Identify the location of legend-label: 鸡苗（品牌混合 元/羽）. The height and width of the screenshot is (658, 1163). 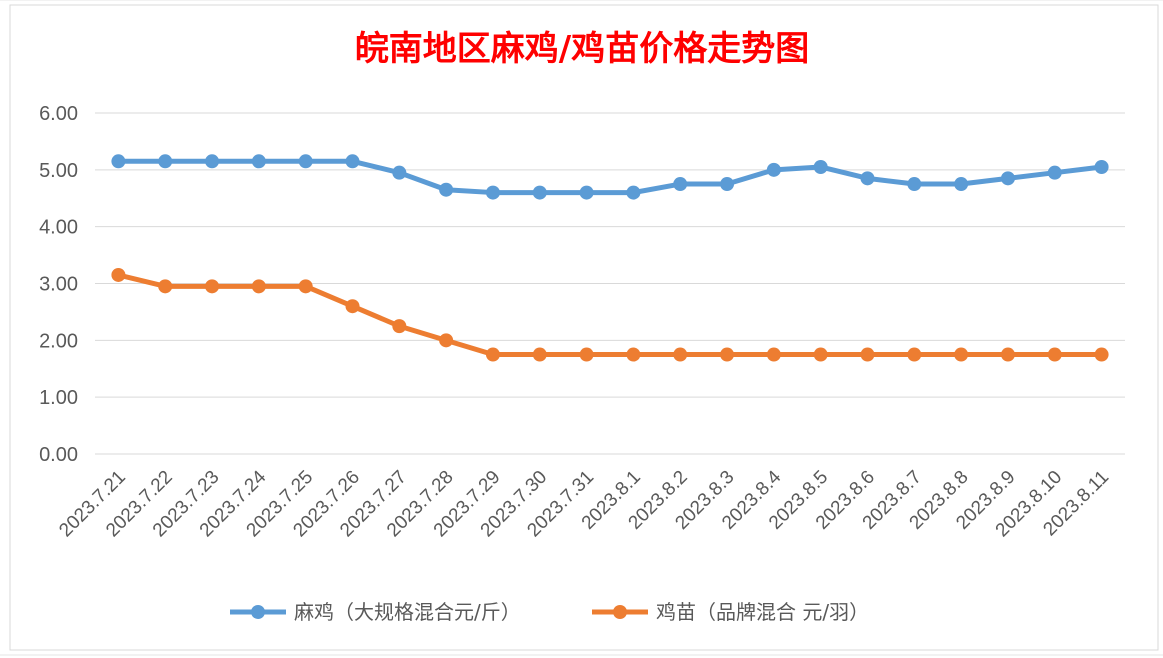
(762, 612).